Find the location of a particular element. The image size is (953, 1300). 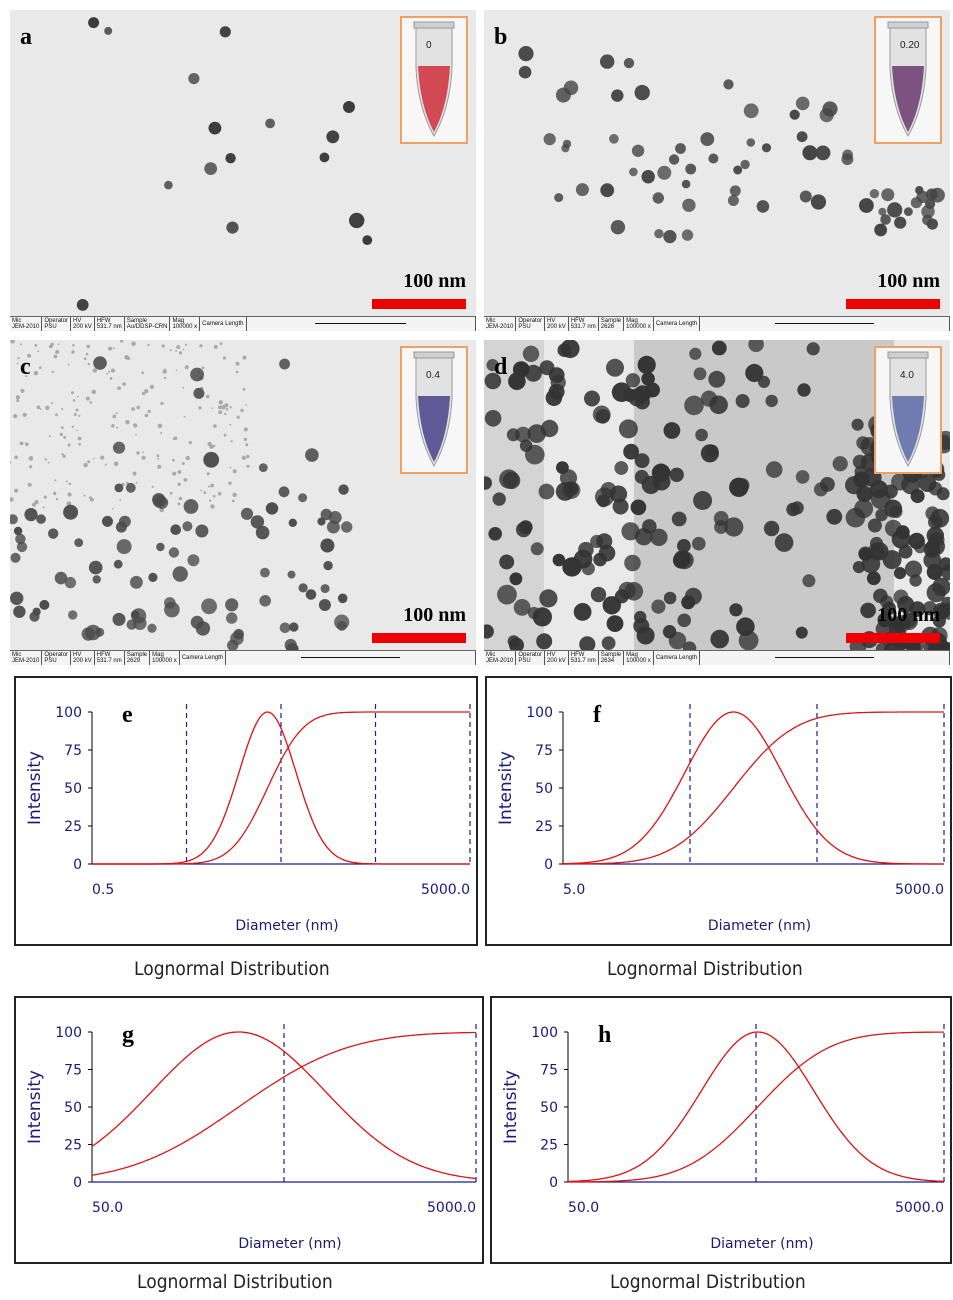

tube-label: 4.0 is located at coordinates (907, 375).